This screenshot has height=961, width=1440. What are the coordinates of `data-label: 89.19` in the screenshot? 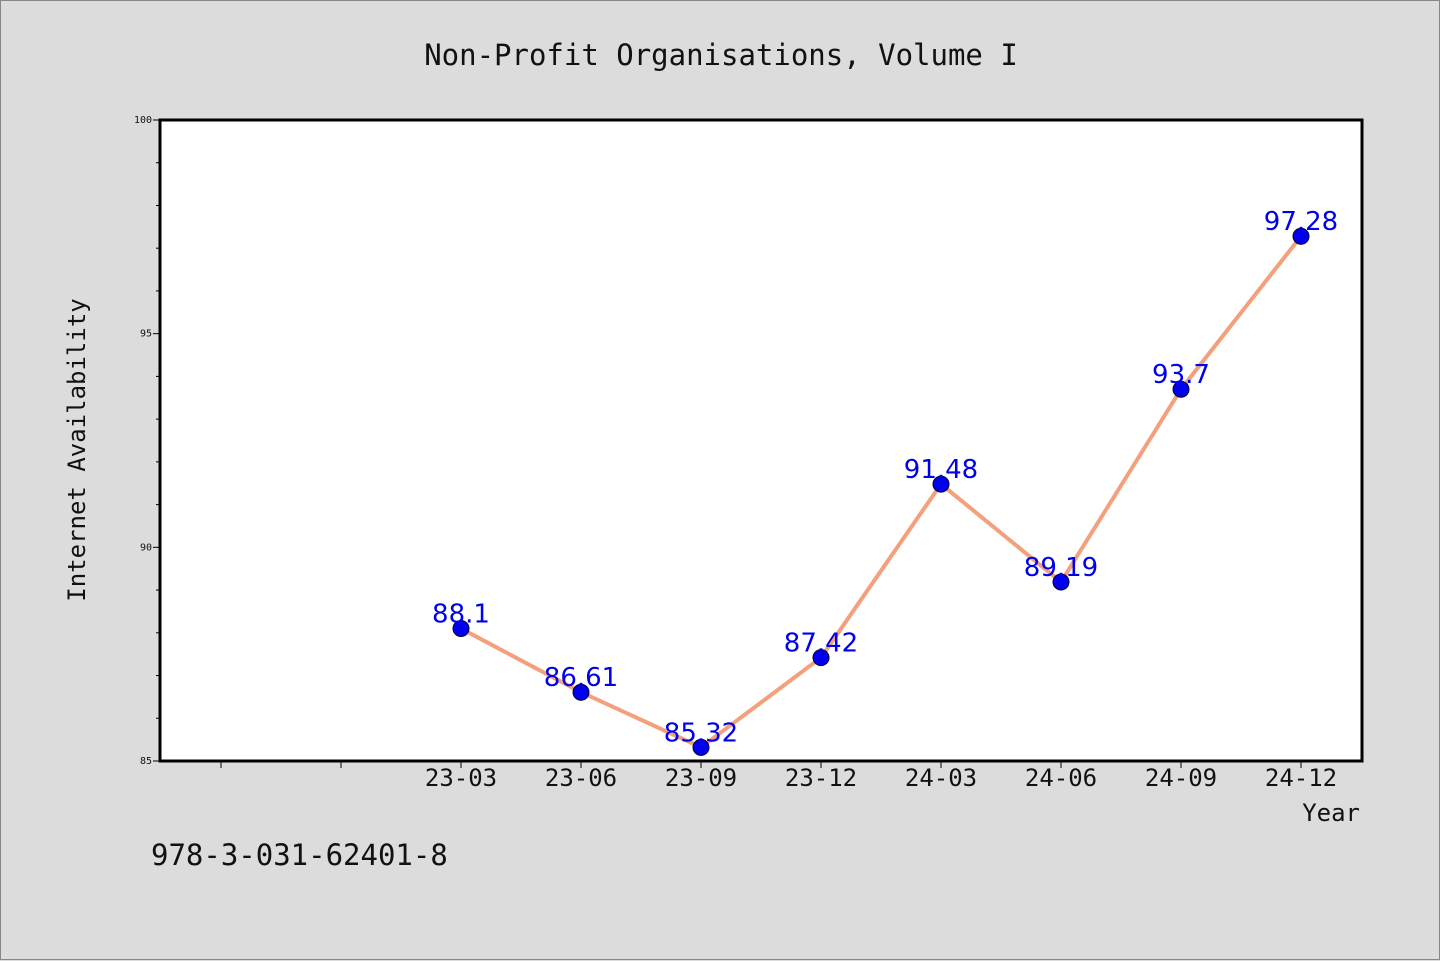 It's located at (1061, 568).